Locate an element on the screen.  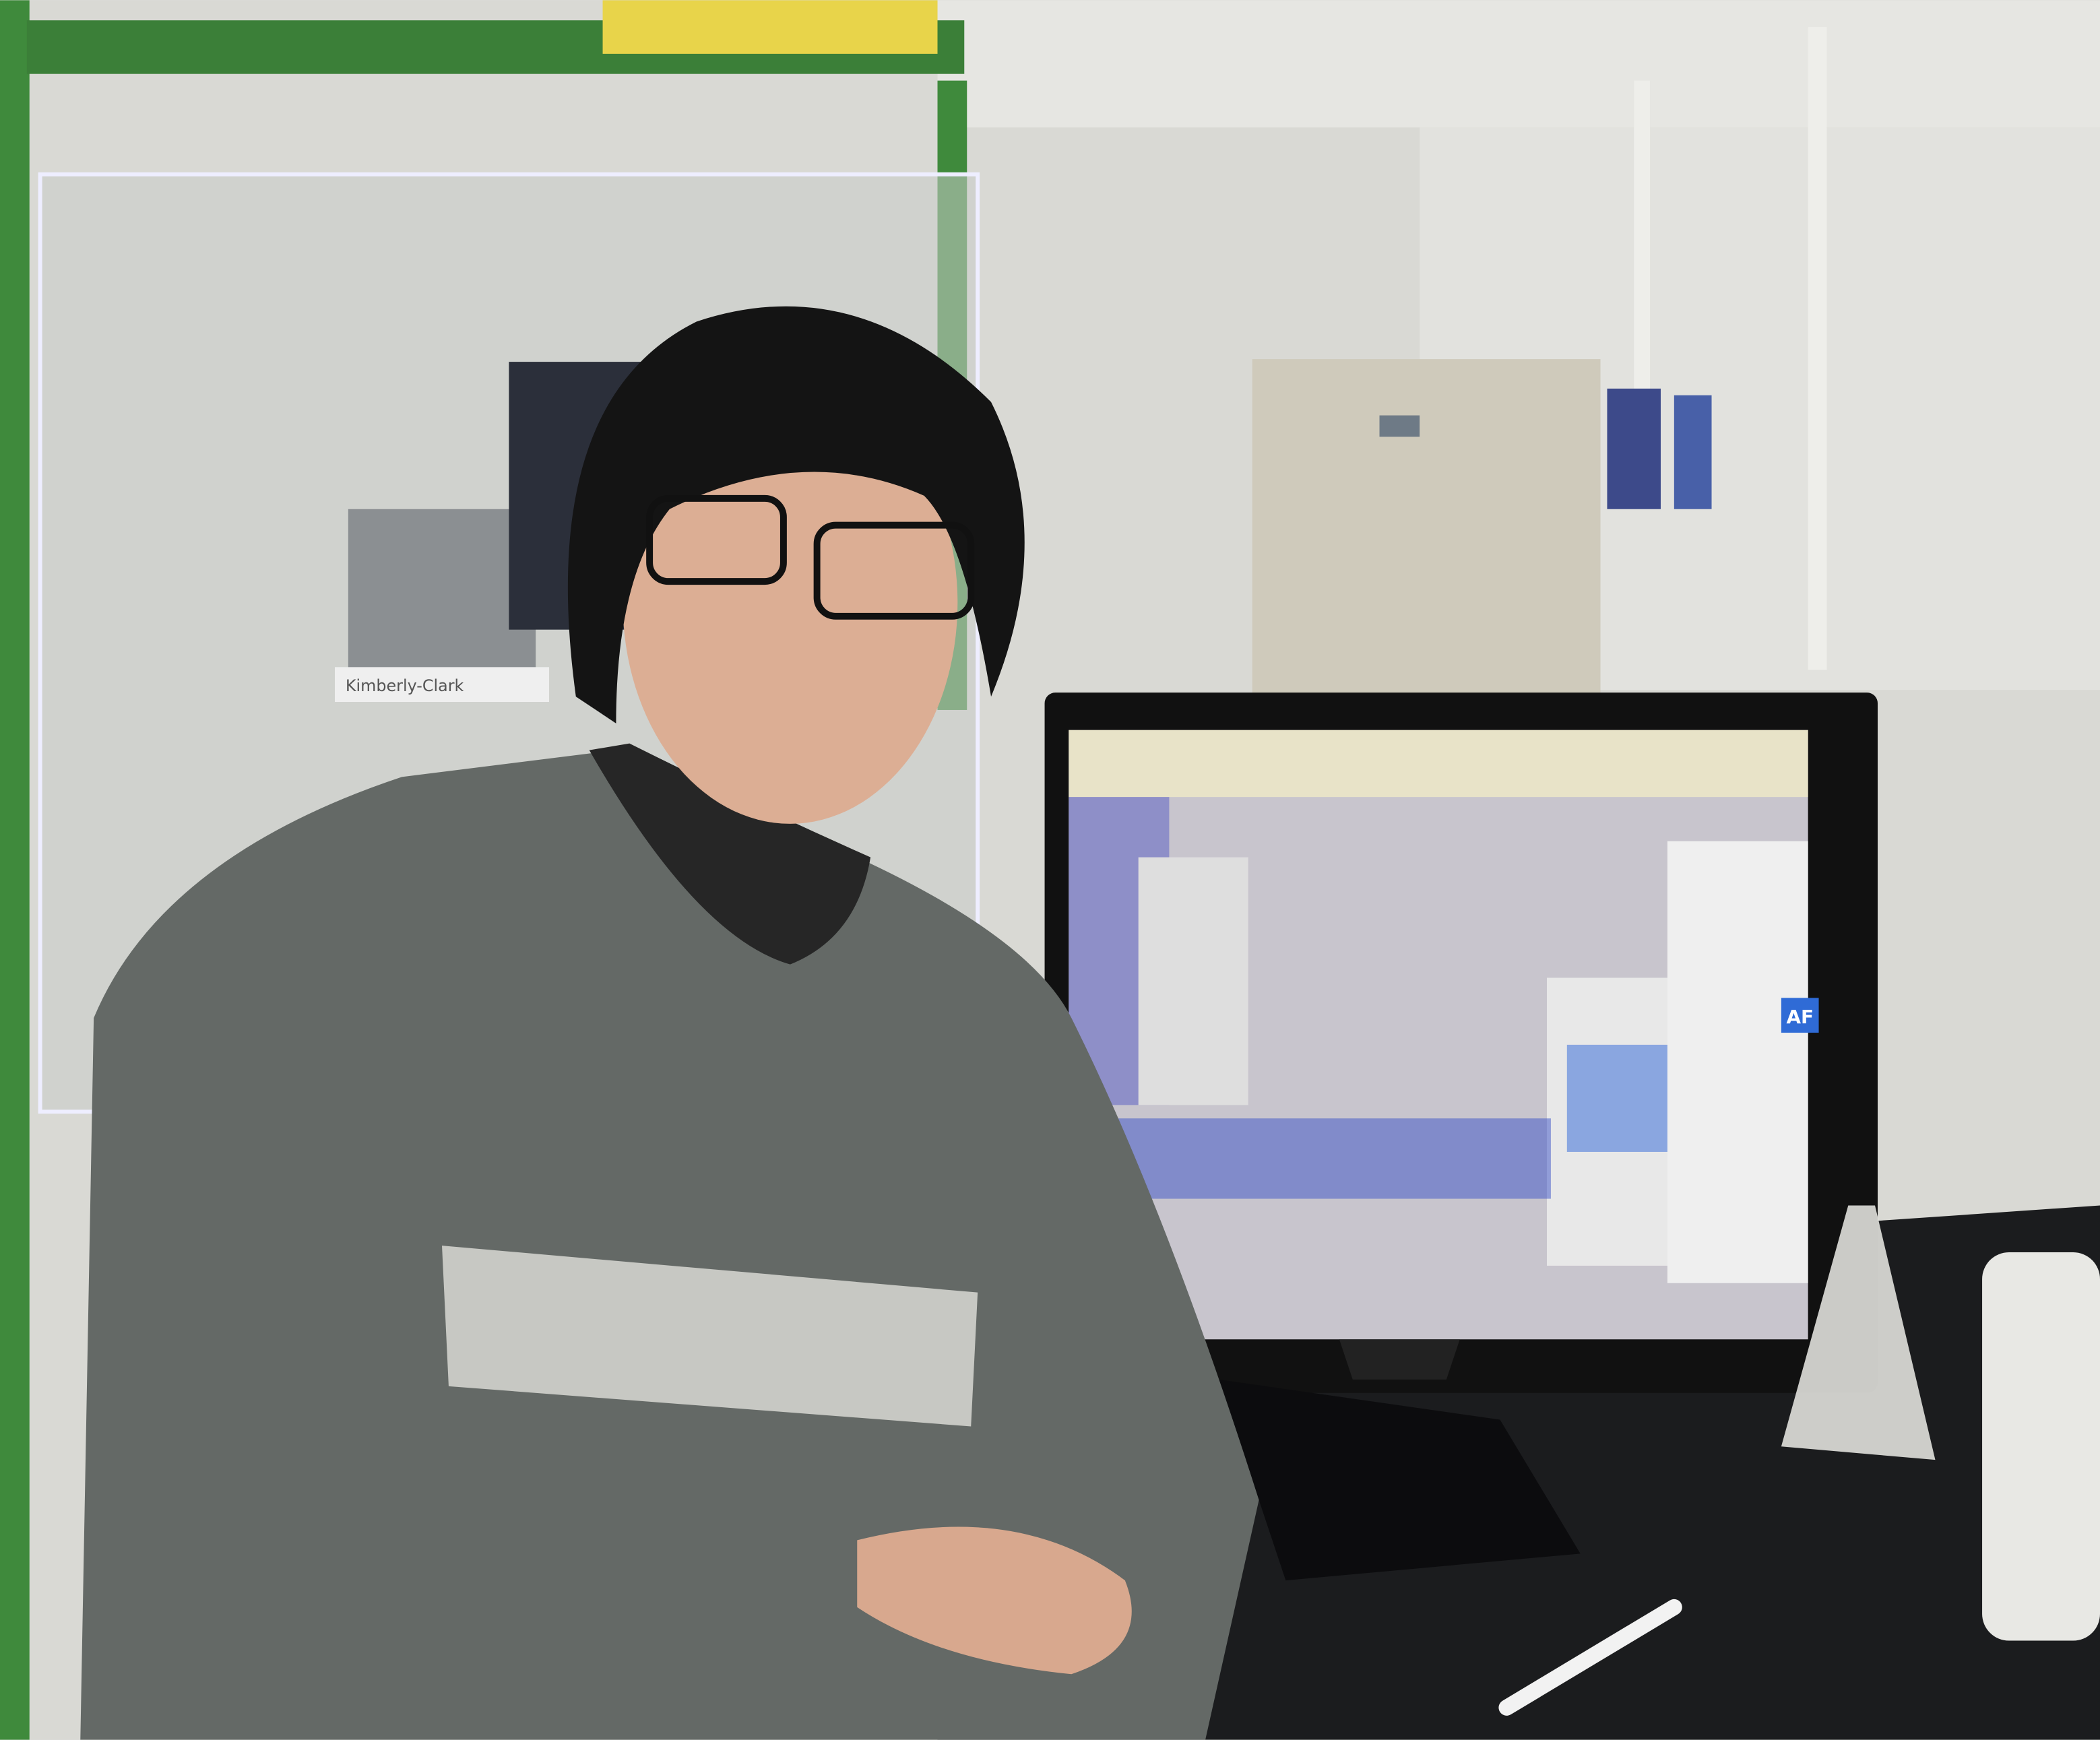
shelf-post is located at coordinates (15, 870).